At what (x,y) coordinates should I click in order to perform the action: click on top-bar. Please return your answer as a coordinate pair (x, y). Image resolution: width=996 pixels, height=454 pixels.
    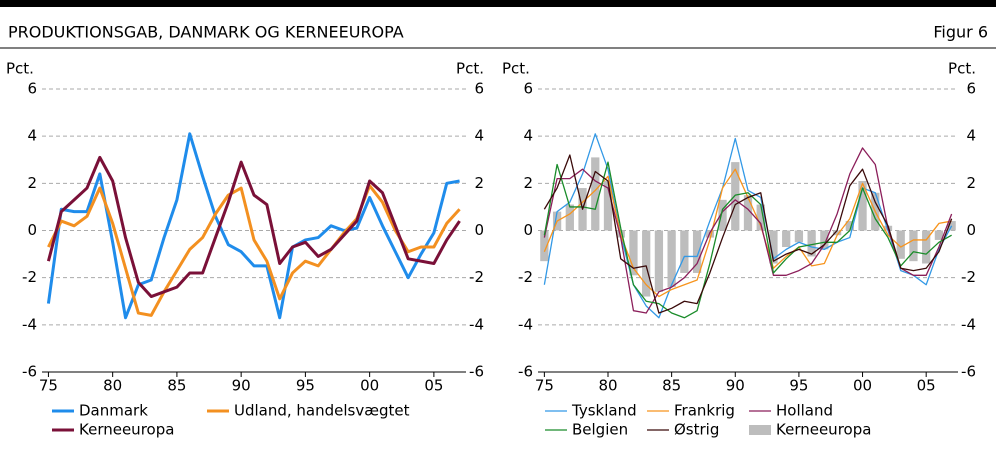
    Looking at the image, I should click on (498, 3).